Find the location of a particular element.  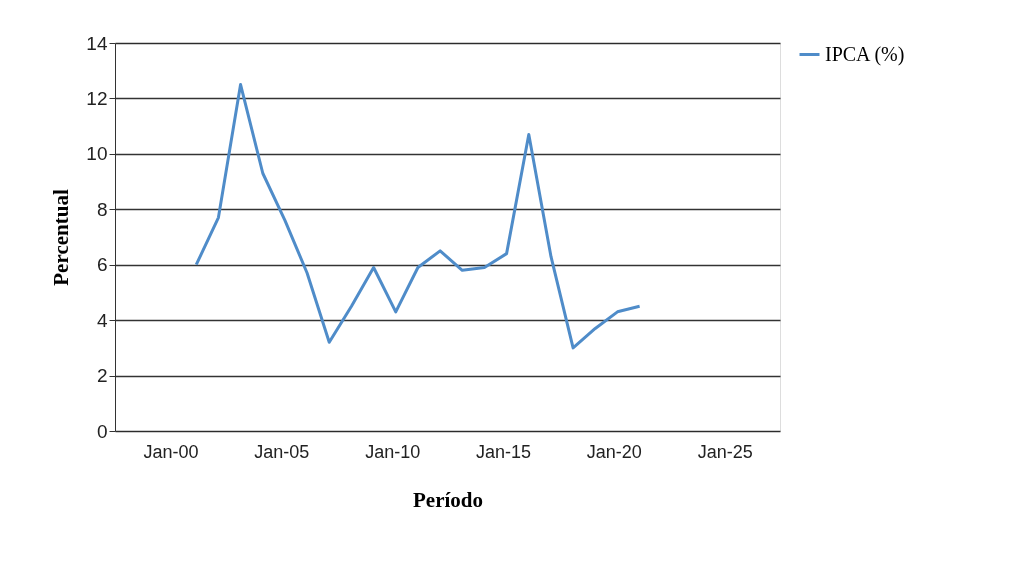

y-tick-label: 8 is located at coordinates (102, 209).